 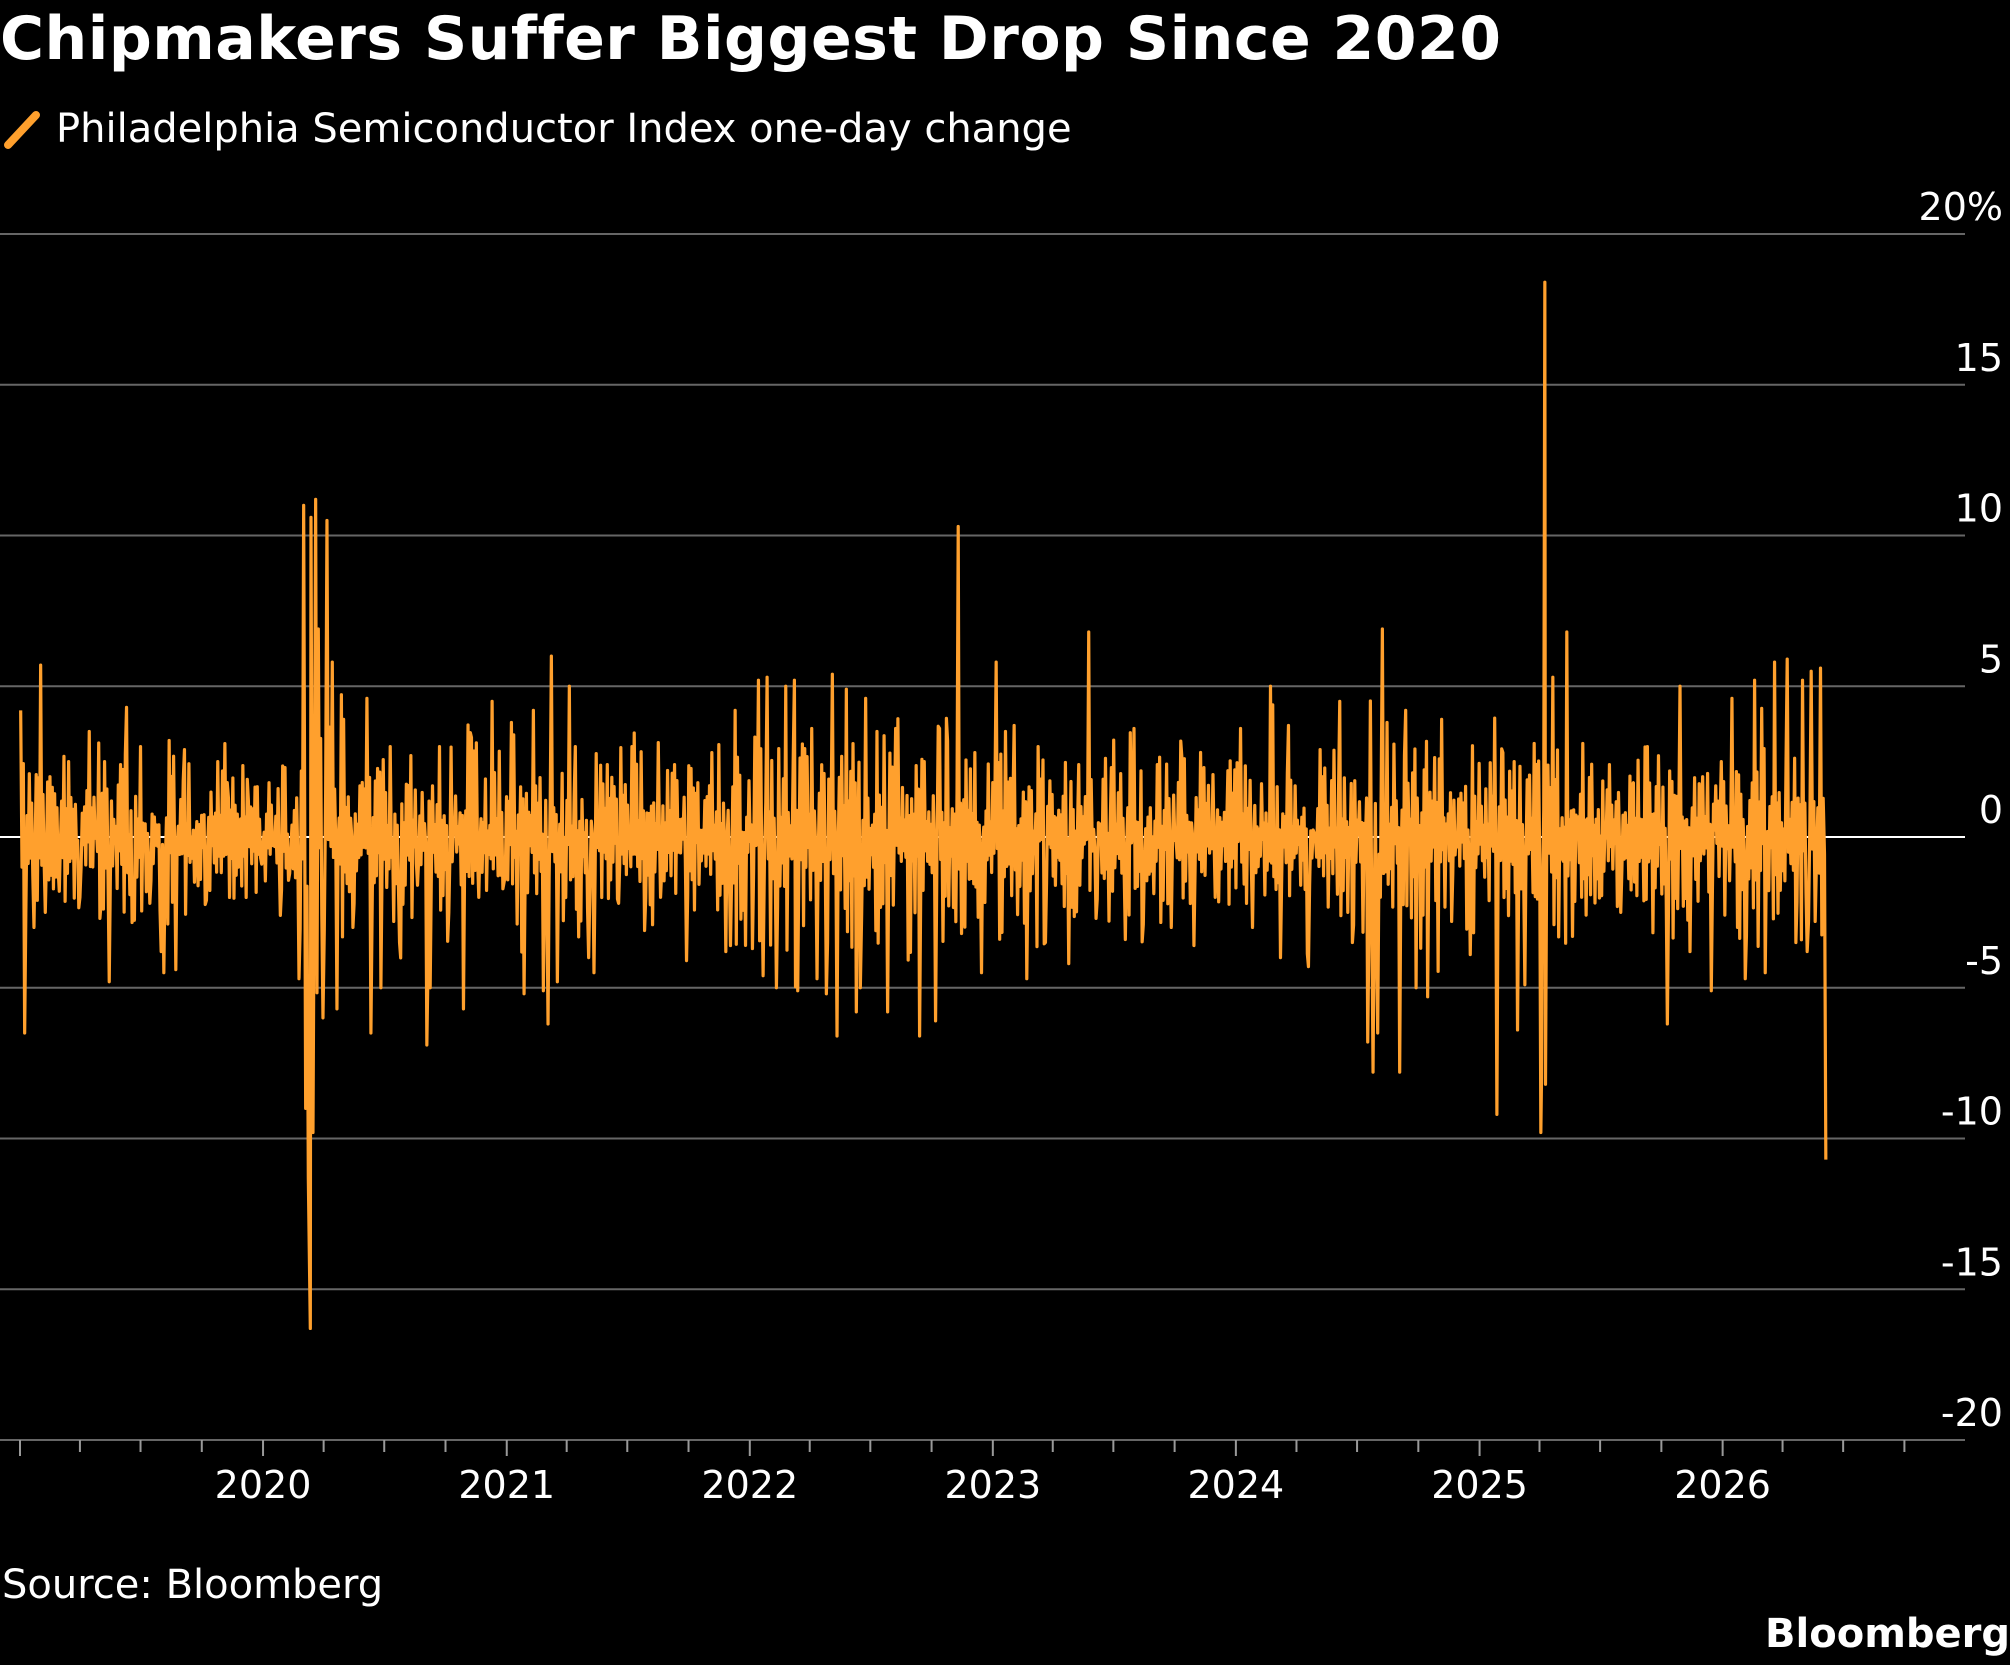 What do you see at coordinates (193, 1585) in the screenshot?
I see `source-note: Source: Bloomberg` at bounding box center [193, 1585].